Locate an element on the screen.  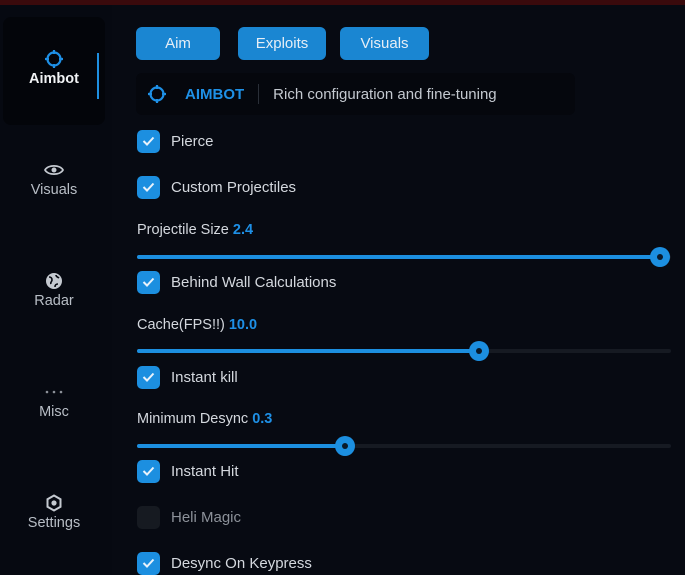
instant-hit-checkbox-row: Instant Hit is located at coordinates (188, 471).